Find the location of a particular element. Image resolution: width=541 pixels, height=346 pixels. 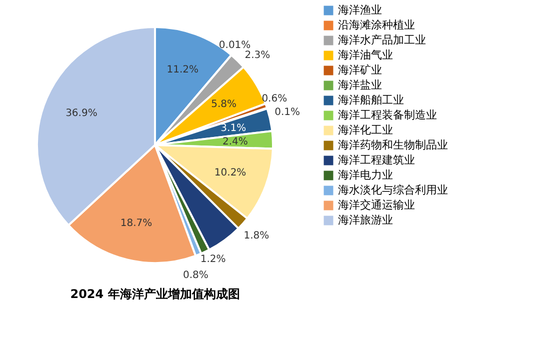

data-label: 0.8% is located at coordinates (195, 276).